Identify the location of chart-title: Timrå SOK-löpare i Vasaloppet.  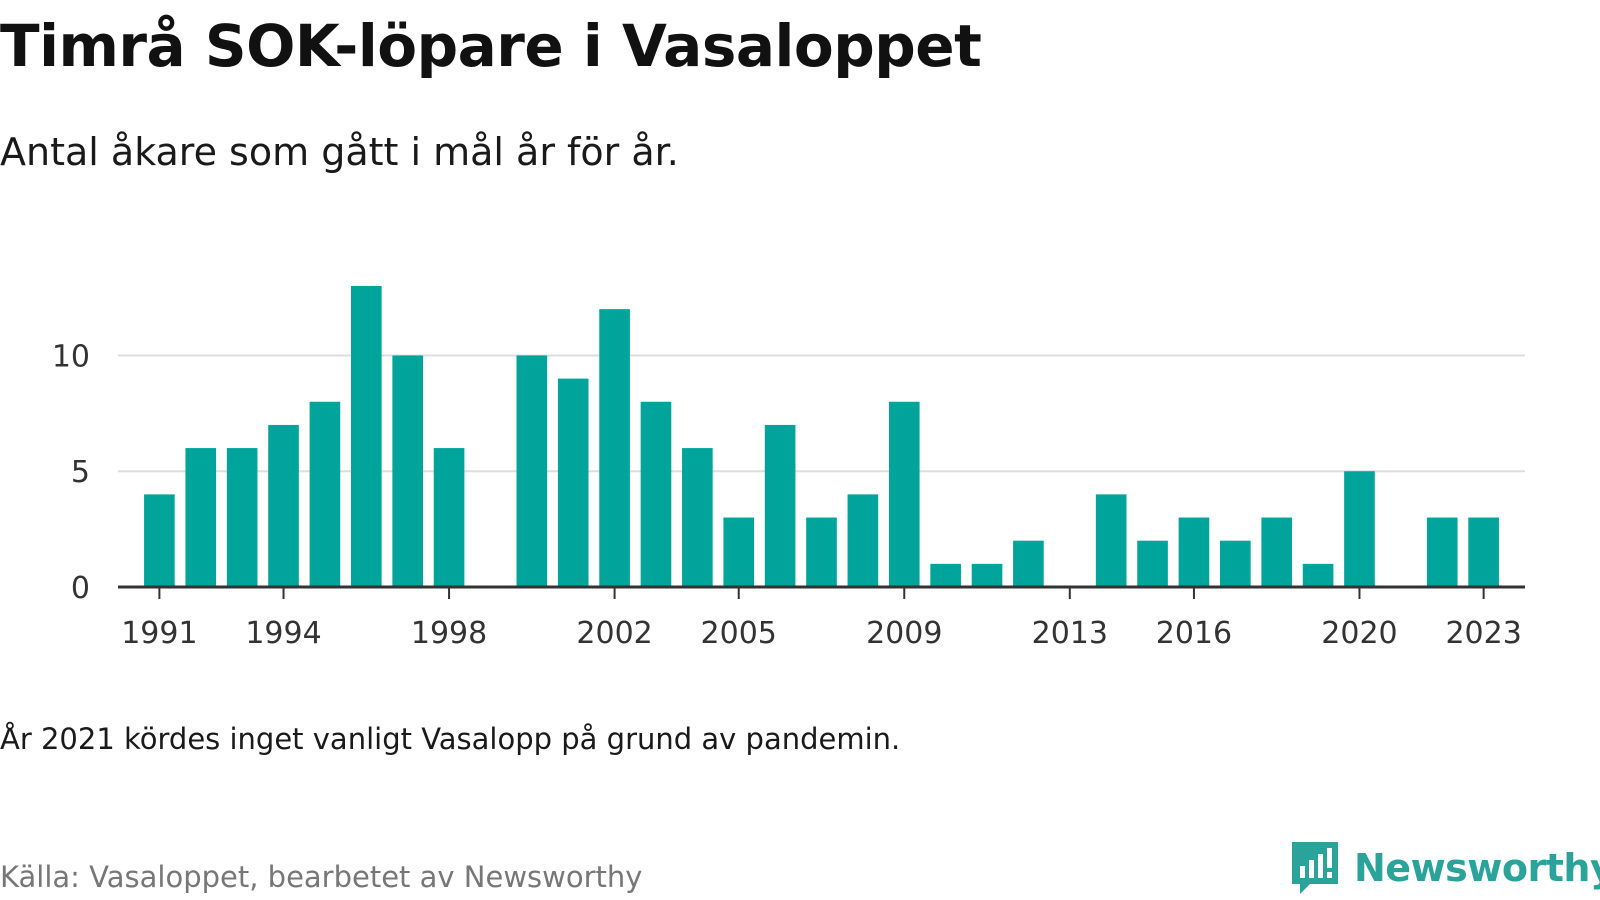
(491, 46).